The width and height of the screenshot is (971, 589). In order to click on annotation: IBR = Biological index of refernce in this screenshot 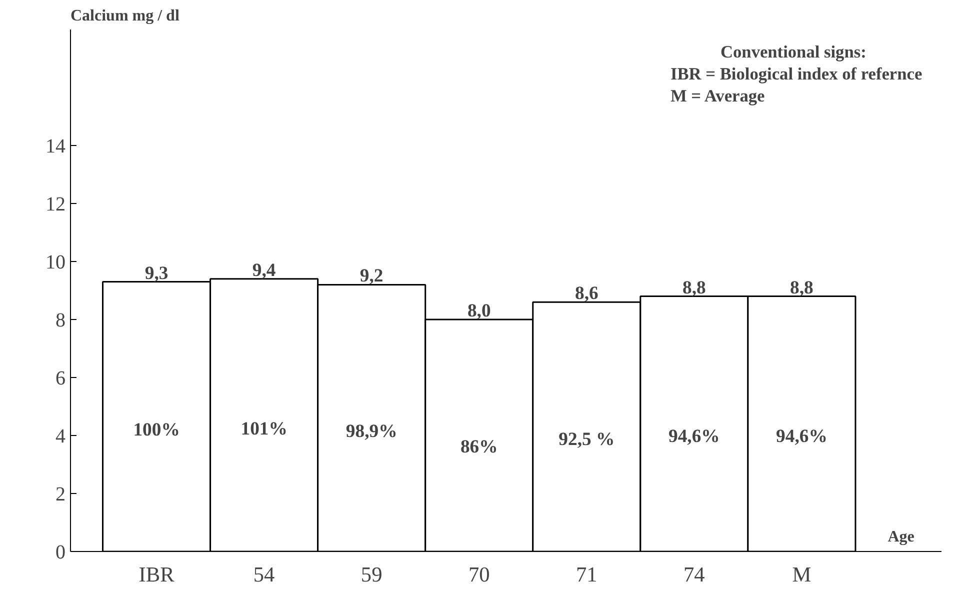, I will do `click(796, 74)`.